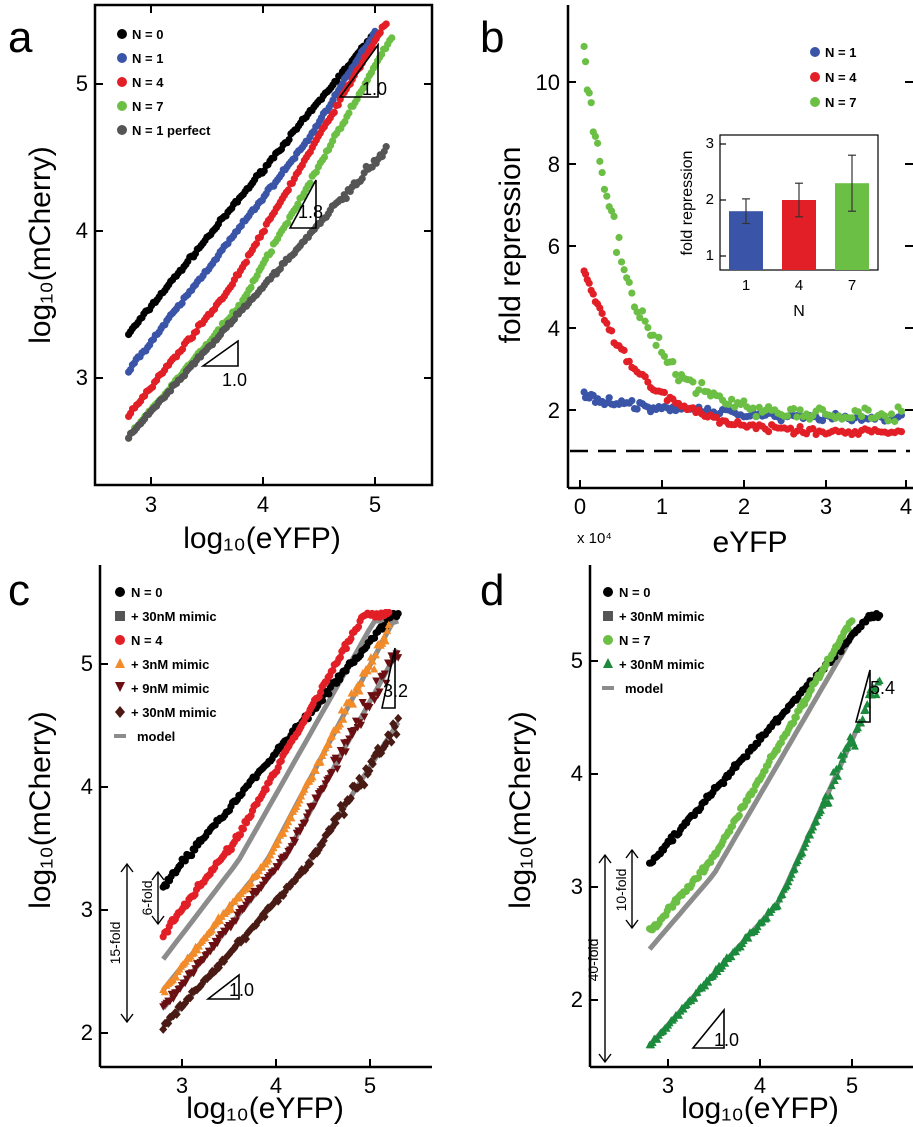 The height and width of the screenshot is (1127, 913). Describe the element at coordinates (122, 34) in the screenshot. I see `legend-marker-a-n0` at that location.